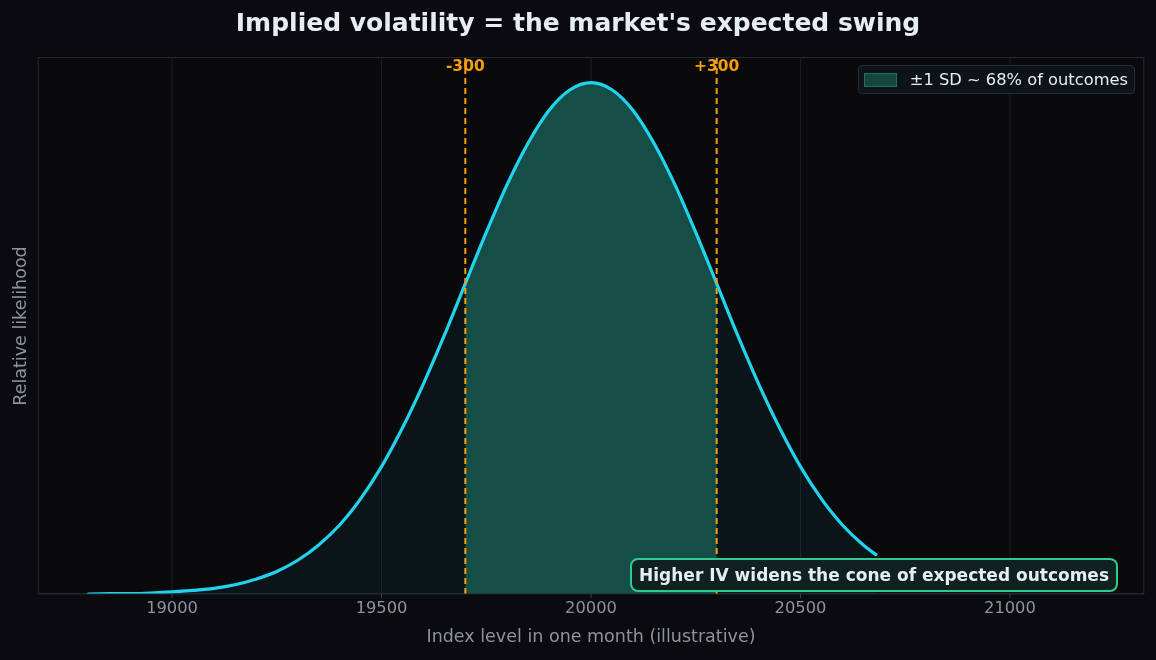 Image resolution: width=1156 pixels, height=660 pixels. Describe the element at coordinates (20, 325) in the screenshot. I see `y-axis-title: Relative likelihood` at that location.